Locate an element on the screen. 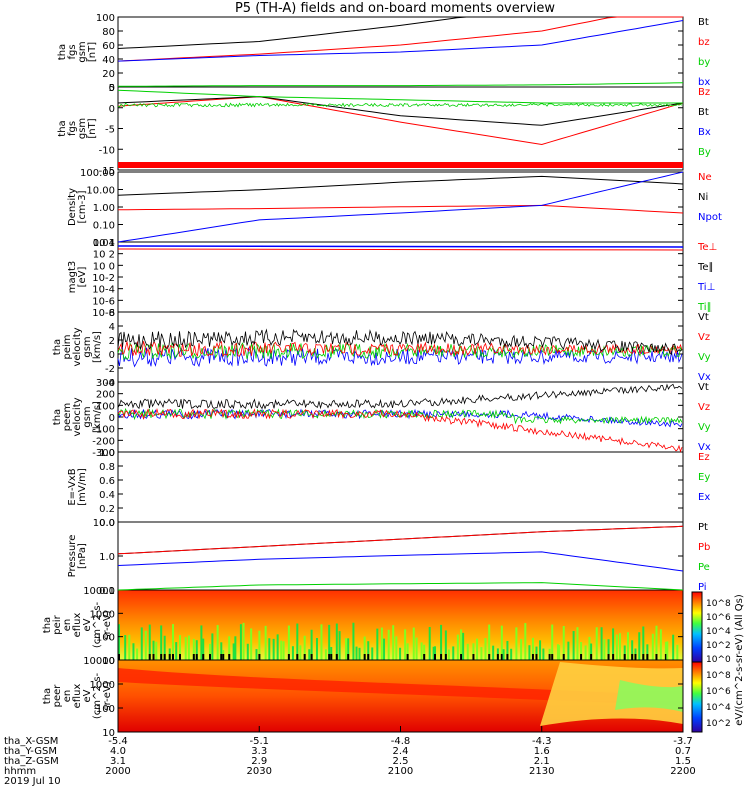 Image resolution: width=750 pixels, height=800 pixels. ytick-label: 20 is located at coordinates (108, 74).